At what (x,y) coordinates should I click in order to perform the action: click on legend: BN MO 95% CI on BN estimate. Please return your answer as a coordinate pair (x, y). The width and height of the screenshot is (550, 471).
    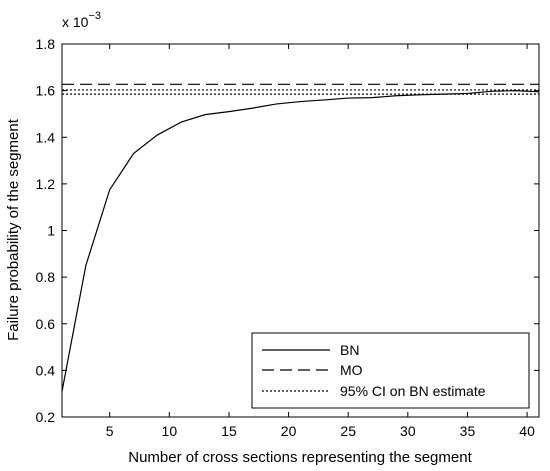
    Looking at the image, I should click on (390, 370).